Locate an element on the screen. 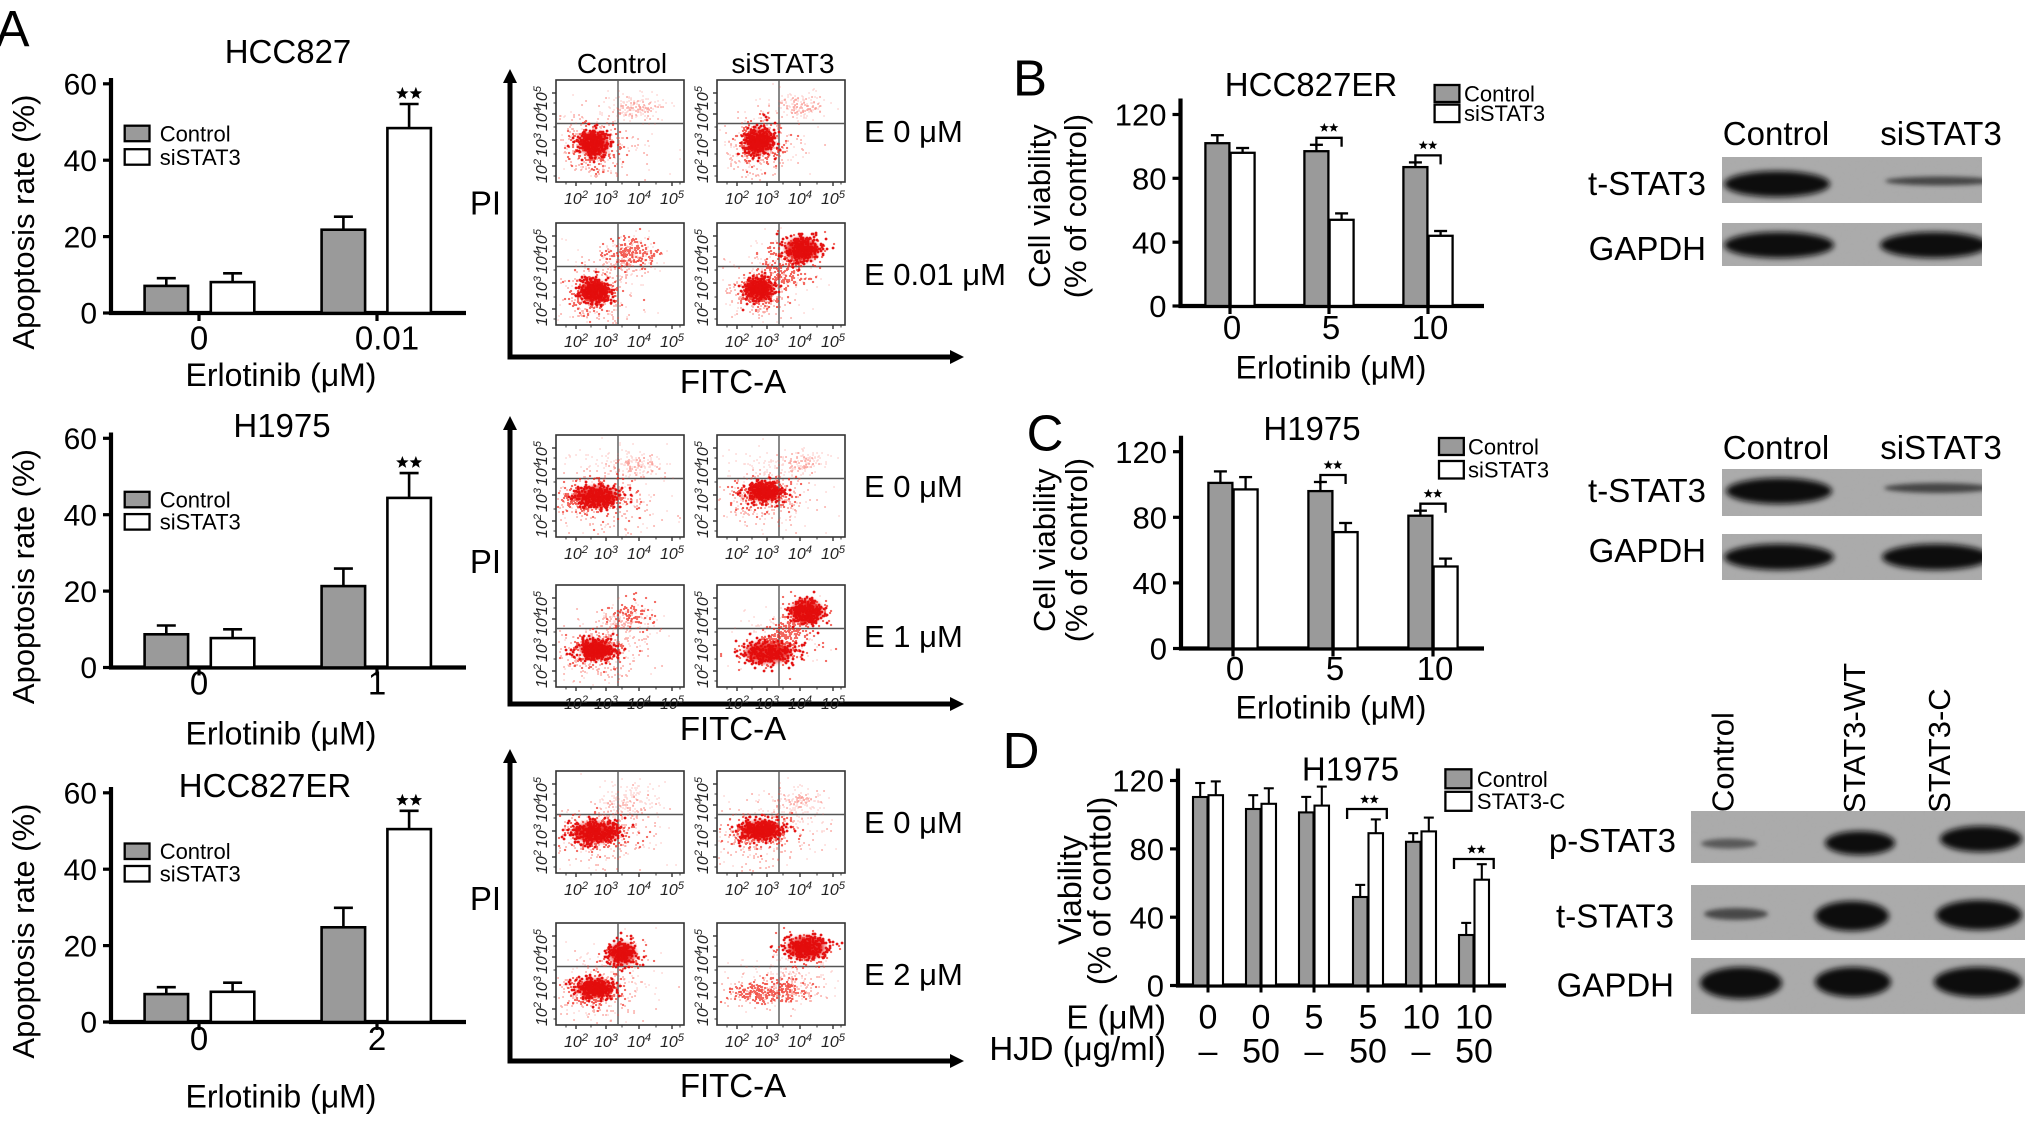 The image size is (2032, 1135). svg-text: Cell viability is located at coordinates (1044, 550).